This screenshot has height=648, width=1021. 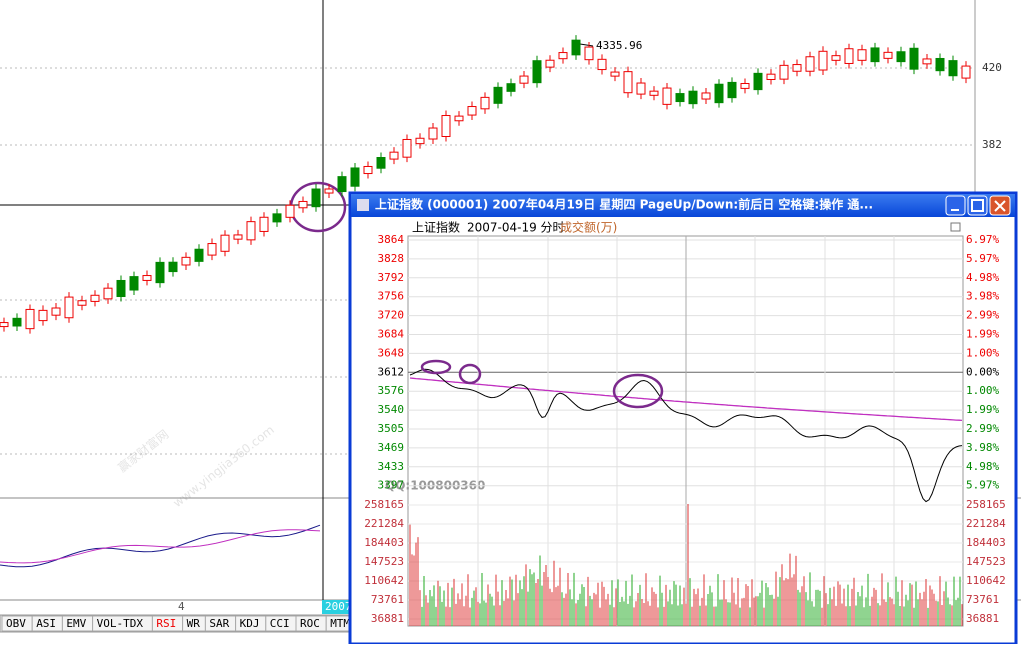 I want to click on header-date: 2007-04-19 分时, so click(x=516, y=228).